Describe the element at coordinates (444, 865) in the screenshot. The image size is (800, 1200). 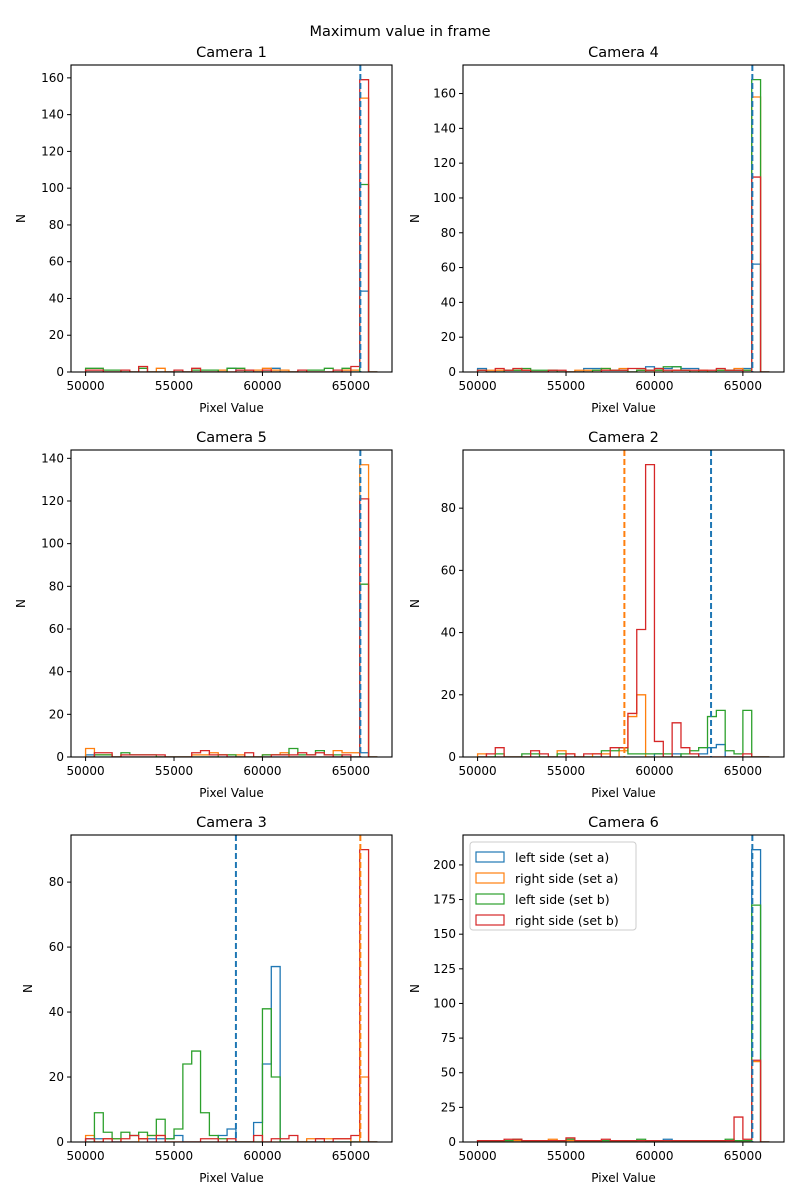
I see `y-tick-label: 200` at that location.